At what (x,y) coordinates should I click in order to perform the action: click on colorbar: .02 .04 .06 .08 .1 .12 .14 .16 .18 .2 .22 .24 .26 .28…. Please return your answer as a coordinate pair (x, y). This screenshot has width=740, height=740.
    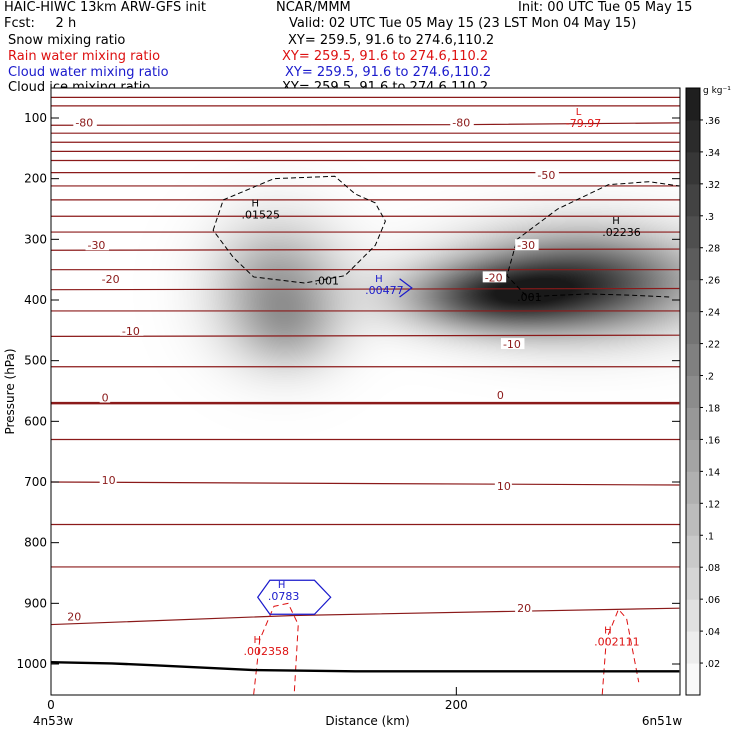
    Looking at the image, I should click on (708, 391).